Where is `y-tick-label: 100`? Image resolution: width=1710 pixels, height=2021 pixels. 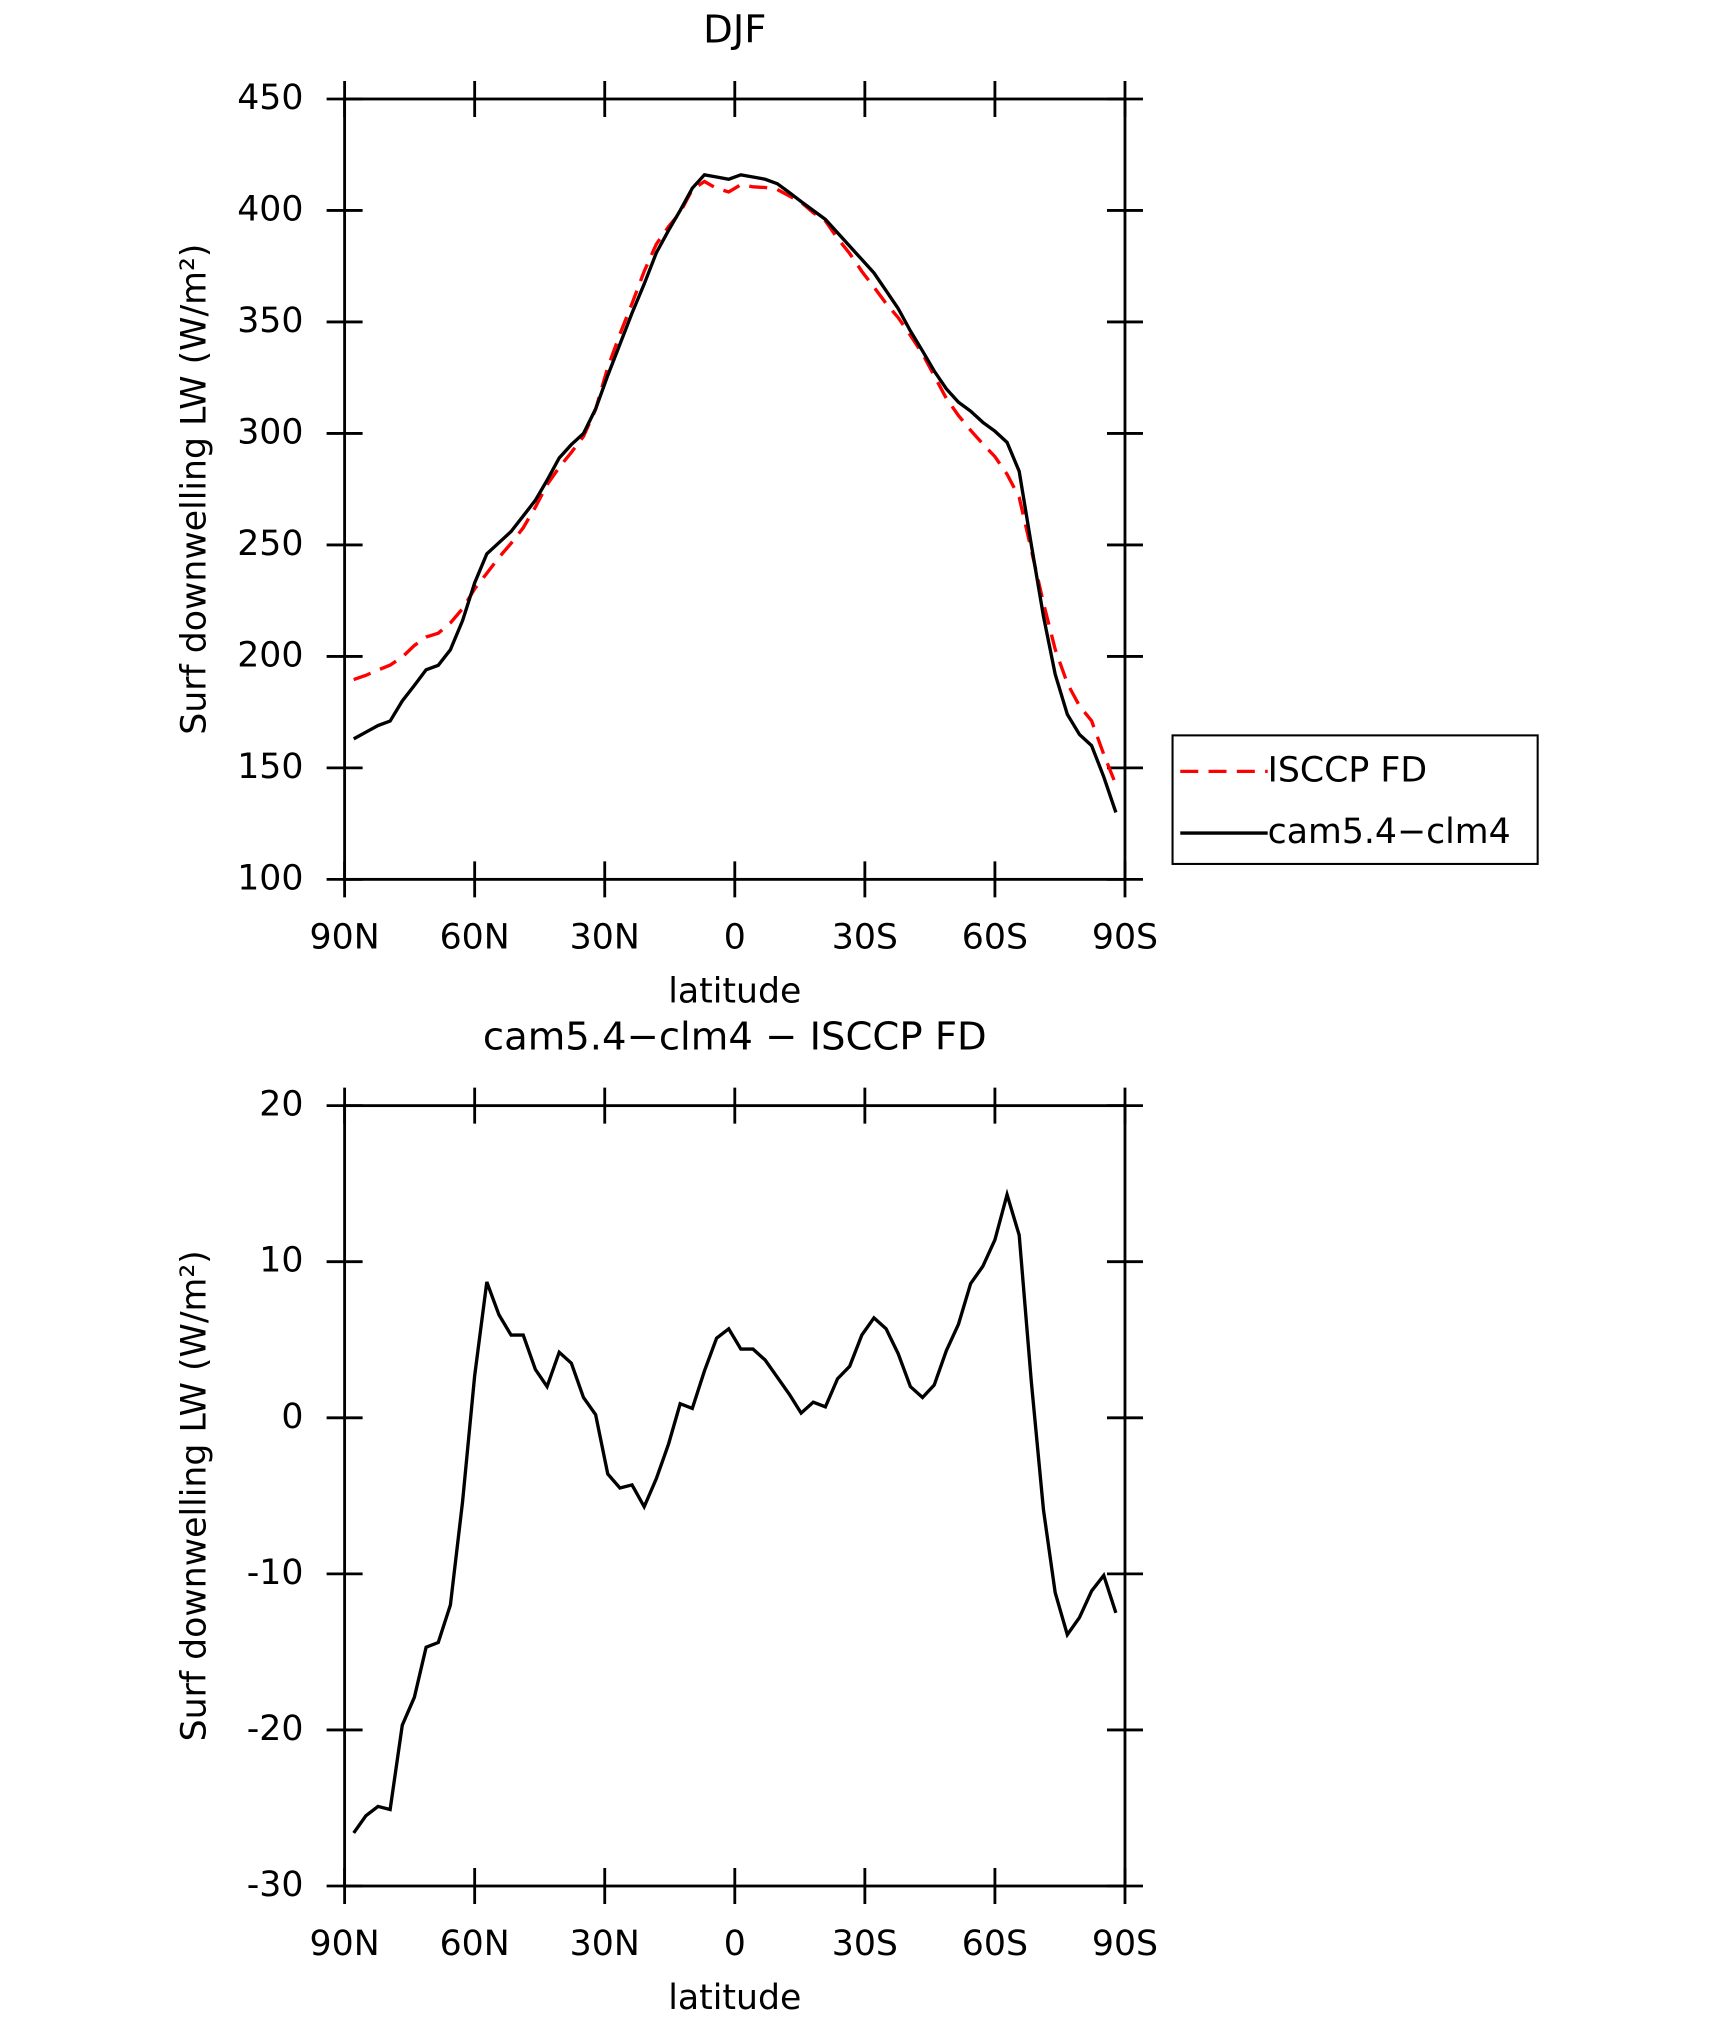 y-tick-label: 100 is located at coordinates (270, 878).